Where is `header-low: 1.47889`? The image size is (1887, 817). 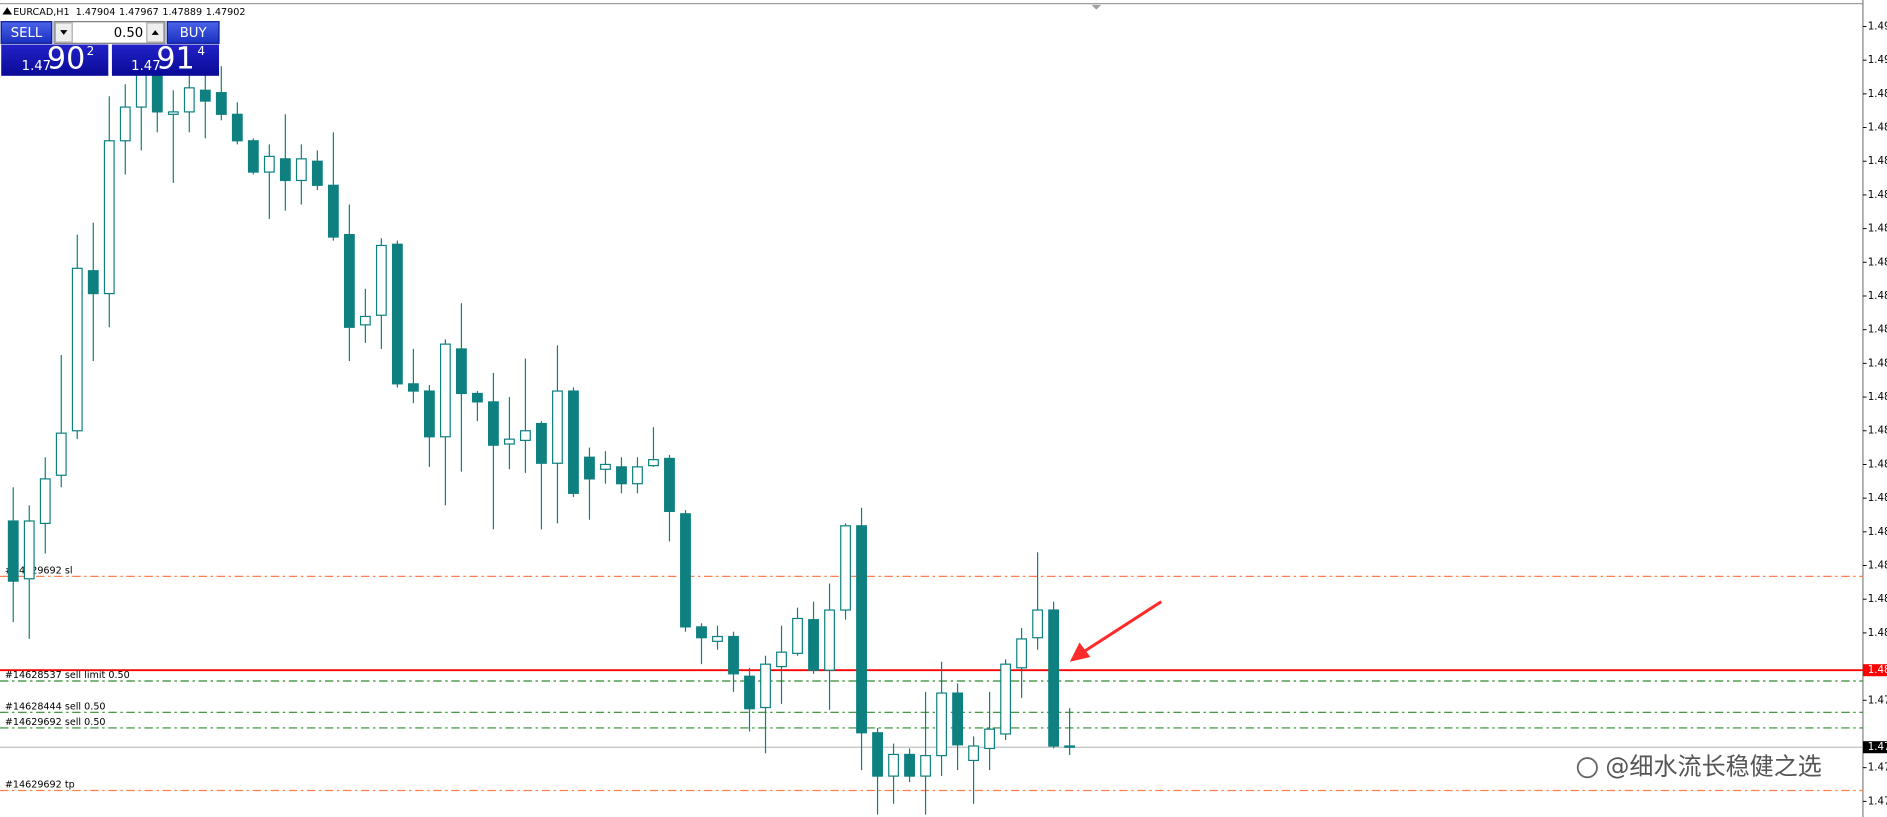
header-low: 1.47889 is located at coordinates (182, 12).